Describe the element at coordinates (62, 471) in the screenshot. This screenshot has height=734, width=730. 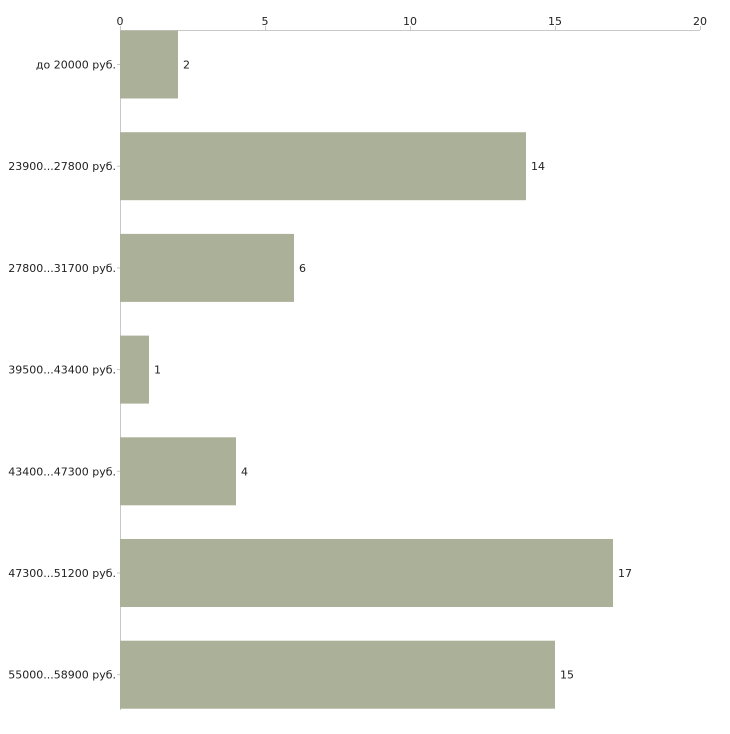
I see `category-label: 43400...47300 руб.` at that location.